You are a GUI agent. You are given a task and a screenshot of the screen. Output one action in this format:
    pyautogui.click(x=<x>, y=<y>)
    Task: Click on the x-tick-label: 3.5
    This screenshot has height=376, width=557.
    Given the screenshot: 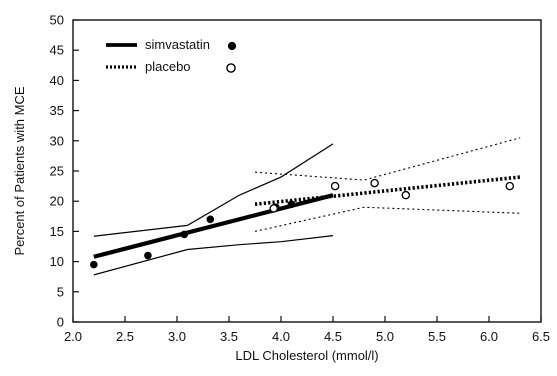 What is the action you would take?
    pyautogui.click(x=229, y=336)
    